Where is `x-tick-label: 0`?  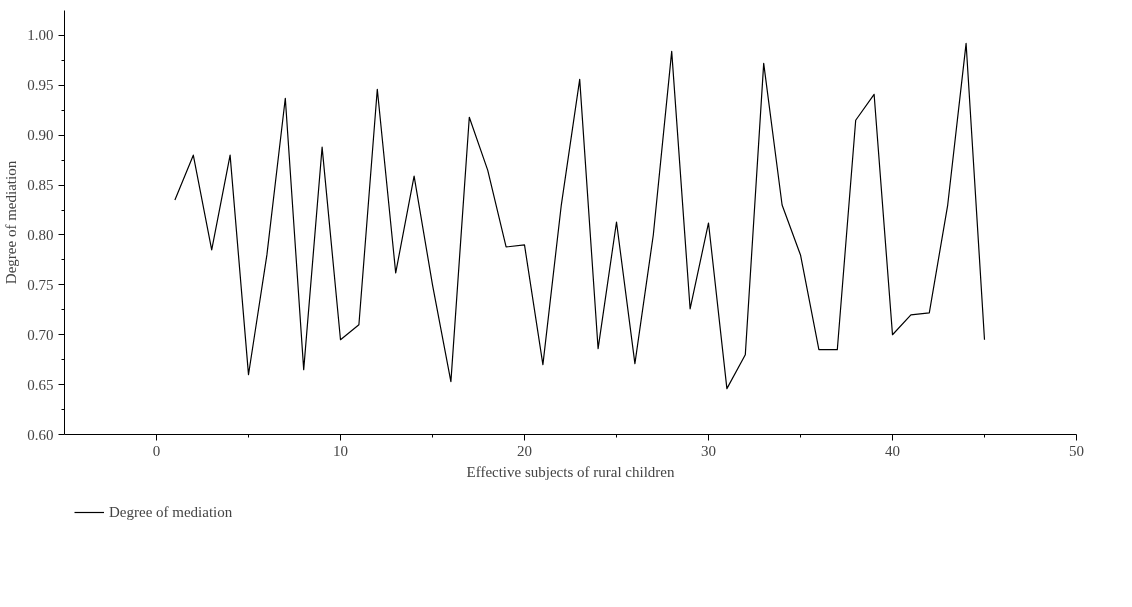
x-tick-label: 0 is located at coordinates (156, 450).